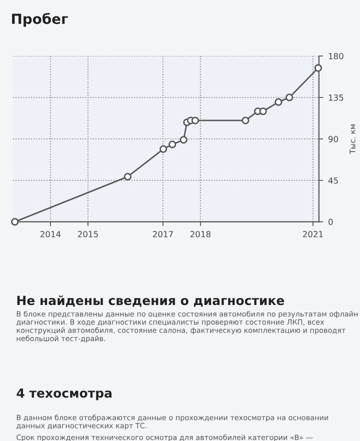 The width and height of the screenshot is (360, 441). What do you see at coordinates (200, 234) in the screenshot?
I see `x-tick-label: 2018` at bounding box center [200, 234].